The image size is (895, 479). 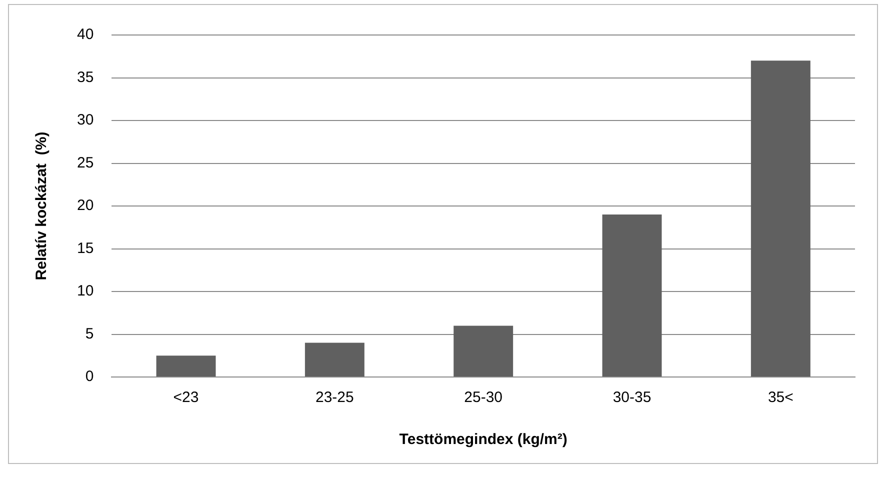 I want to click on x-tick-label: 35<, so click(x=781, y=397).